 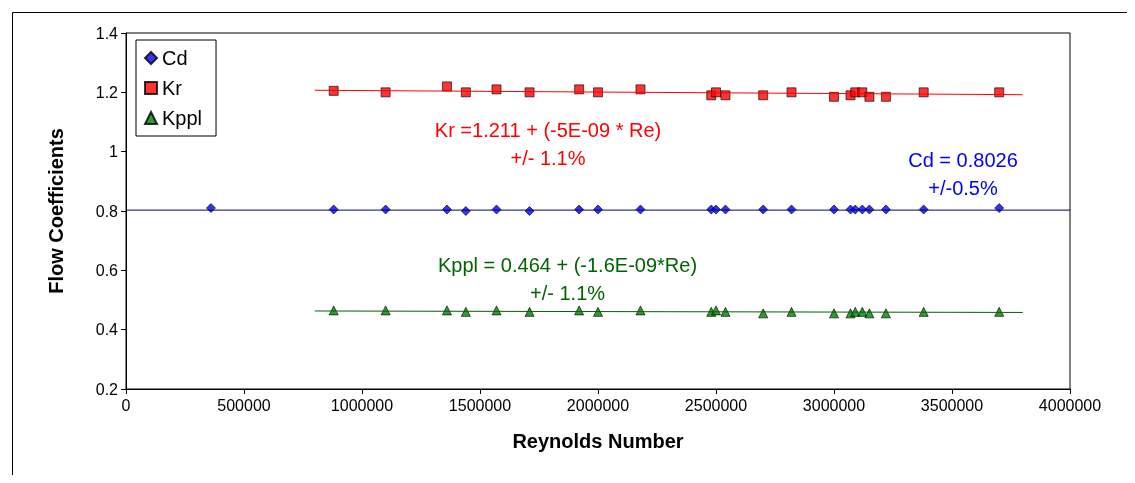 I want to click on x-tick-label: 1000000, so click(x=362, y=405).